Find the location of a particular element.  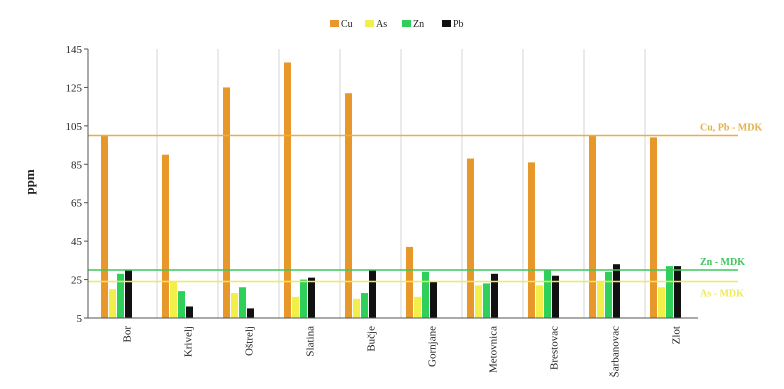

legend-swatch-zn is located at coordinates (406, 23).